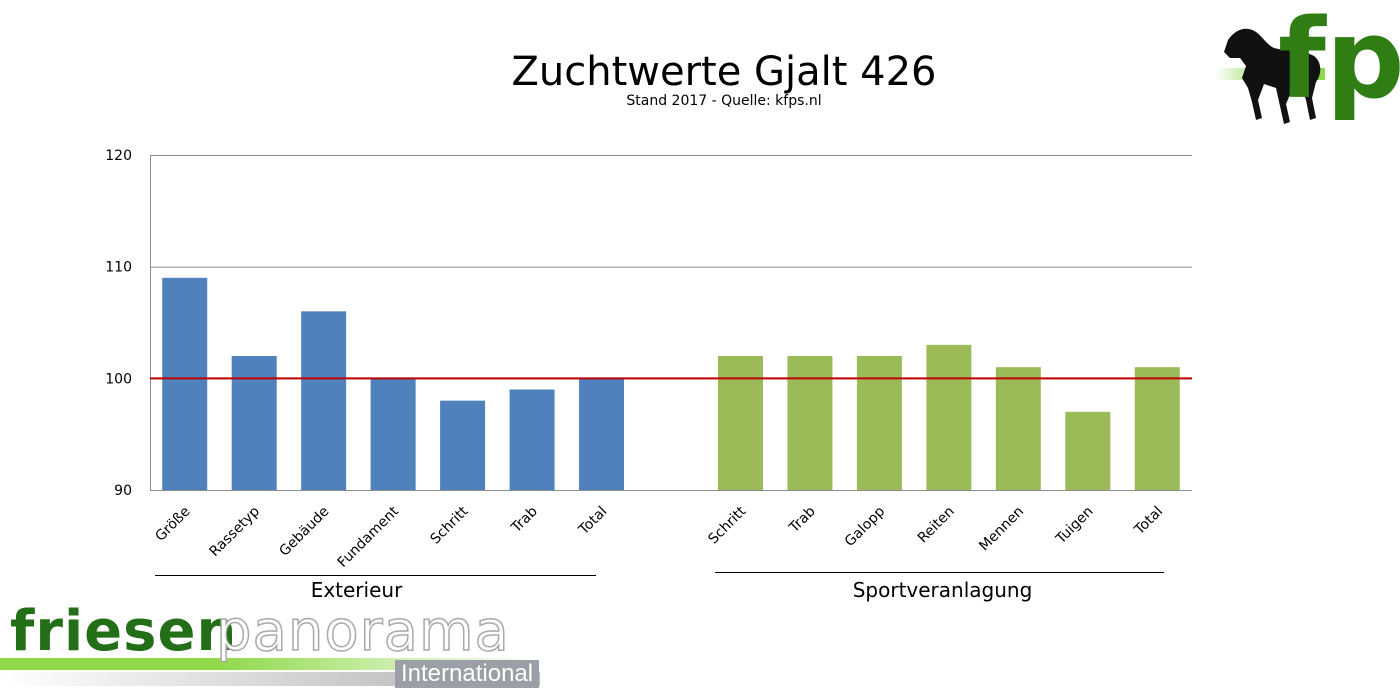  Describe the element at coordinates (936, 525) in the screenshot. I see `x-tick-label: Reiten` at that location.